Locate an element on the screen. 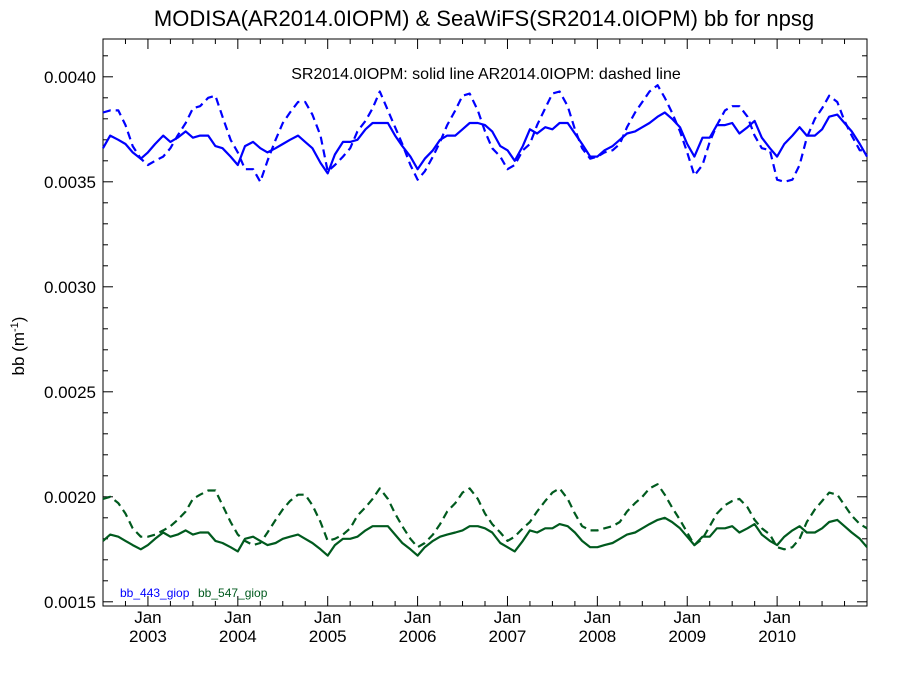 The image size is (900, 675). y-tick-label: 0.0030 is located at coordinates (70, 287).